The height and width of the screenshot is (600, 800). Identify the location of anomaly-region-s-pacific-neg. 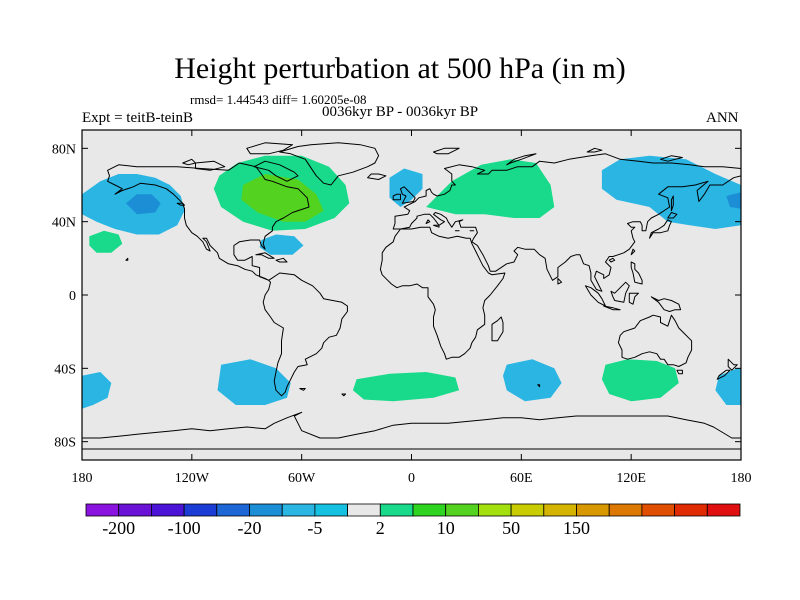
(97, 390).